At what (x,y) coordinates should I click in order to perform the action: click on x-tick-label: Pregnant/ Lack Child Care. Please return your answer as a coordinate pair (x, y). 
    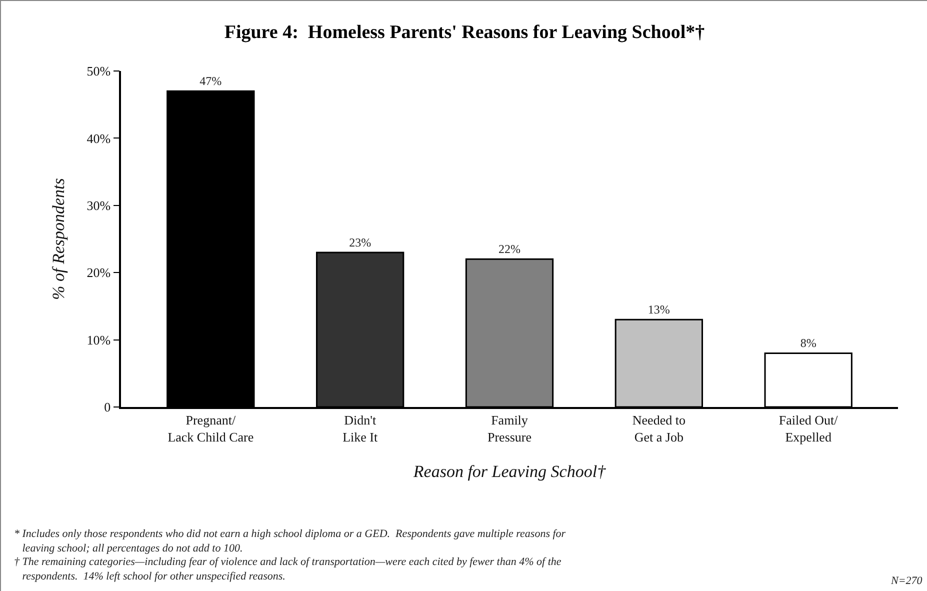
    Looking at the image, I should click on (211, 428).